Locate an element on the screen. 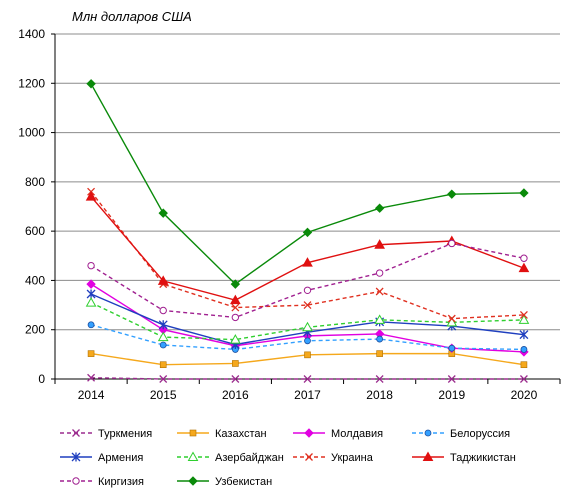  legend-item: Туркмения is located at coordinates (106, 434).